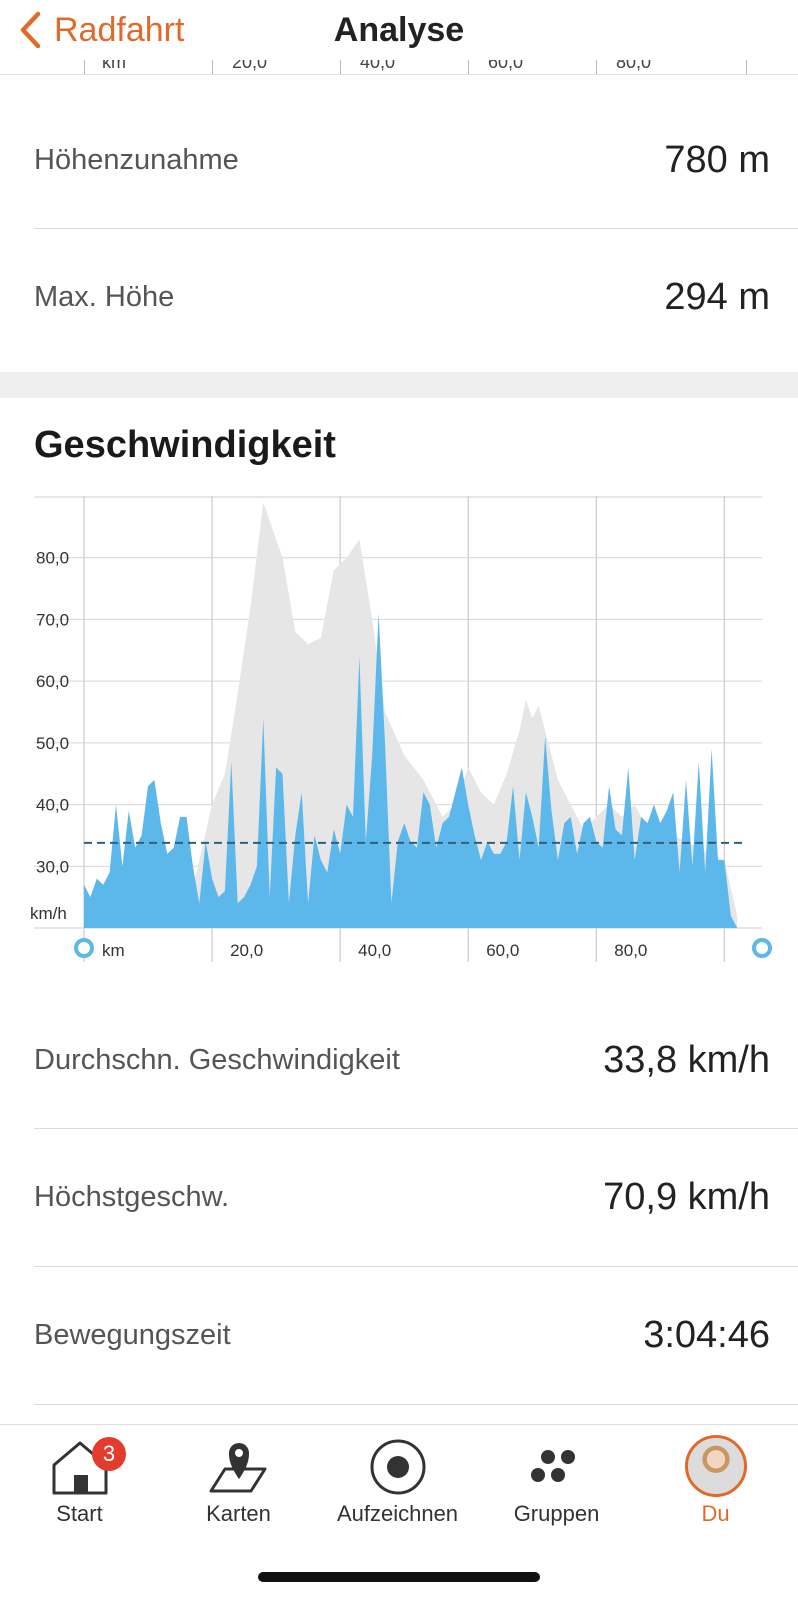  I want to click on stat-value: 3:04:46, so click(706, 1334).